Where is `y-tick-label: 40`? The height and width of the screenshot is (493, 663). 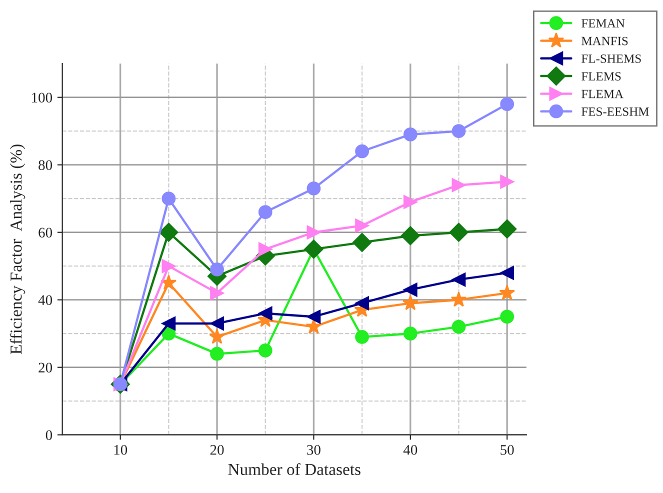 y-tick-label: 40 is located at coordinates (45, 300).